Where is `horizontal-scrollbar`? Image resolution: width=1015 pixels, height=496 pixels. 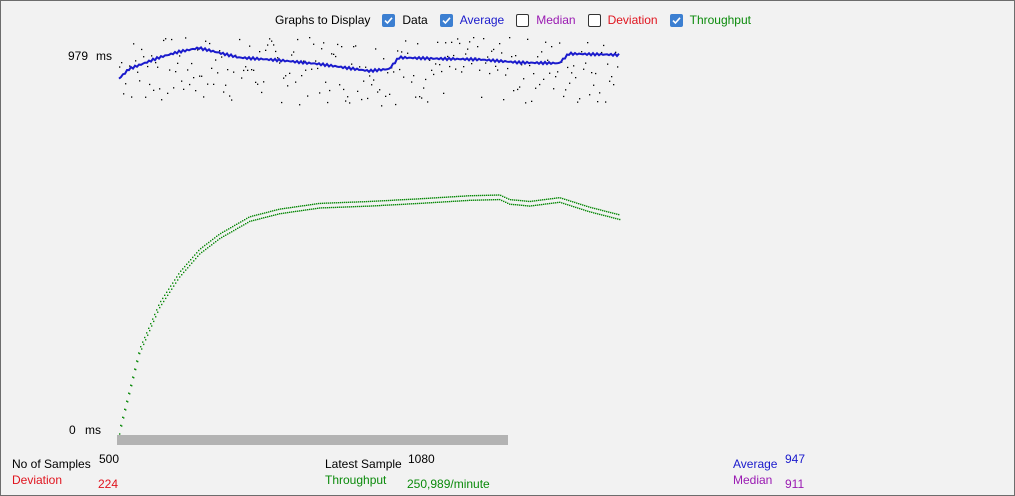 horizontal-scrollbar is located at coordinates (312, 440).